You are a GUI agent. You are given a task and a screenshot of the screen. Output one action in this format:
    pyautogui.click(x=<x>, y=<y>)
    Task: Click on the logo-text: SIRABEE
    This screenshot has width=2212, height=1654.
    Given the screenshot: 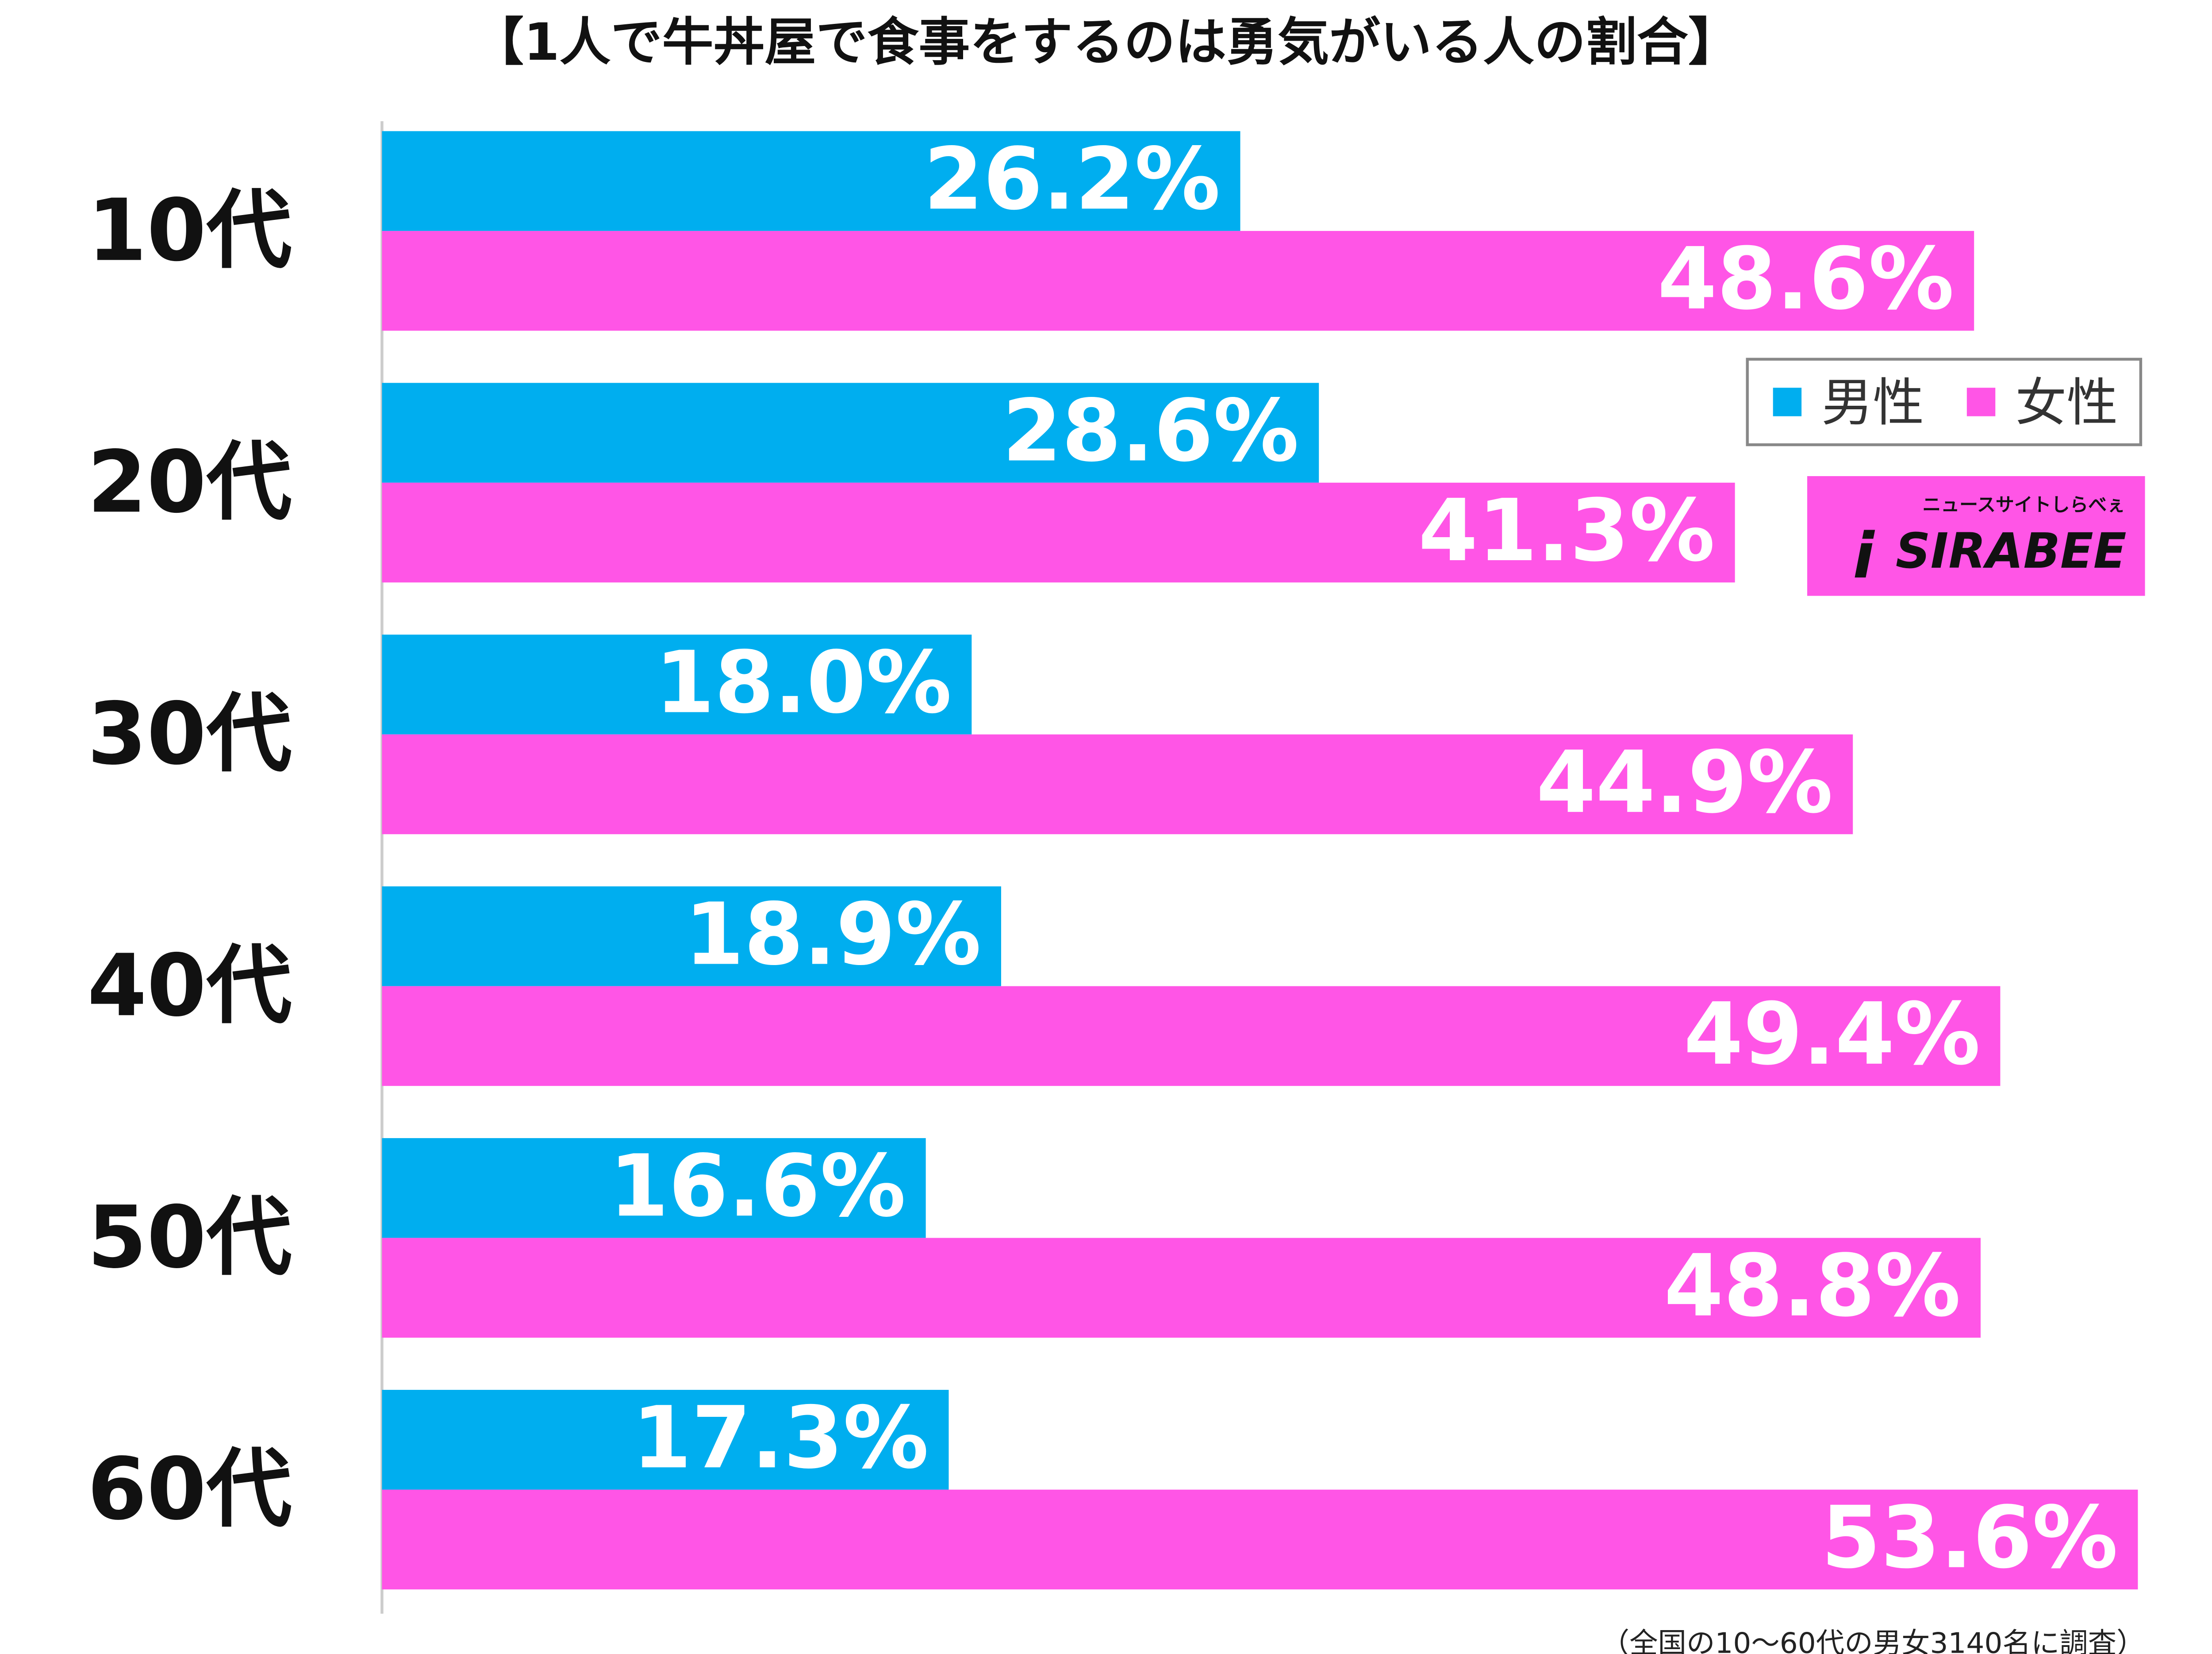 What is the action you would take?
    pyautogui.click(x=2012, y=551)
    